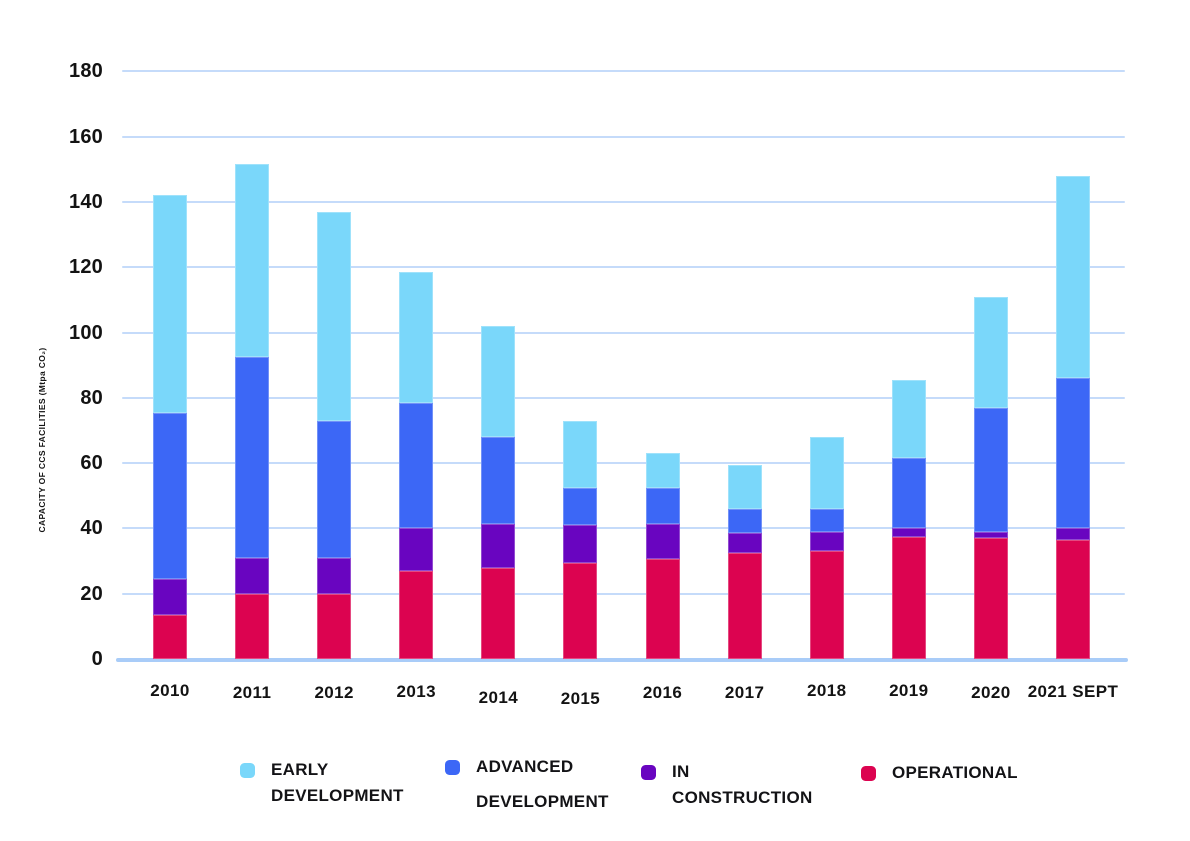  What do you see at coordinates (1073, 691) in the screenshot?
I see `x-label-2021-sept: 2021 SEPT` at bounding box center [1073, 691].